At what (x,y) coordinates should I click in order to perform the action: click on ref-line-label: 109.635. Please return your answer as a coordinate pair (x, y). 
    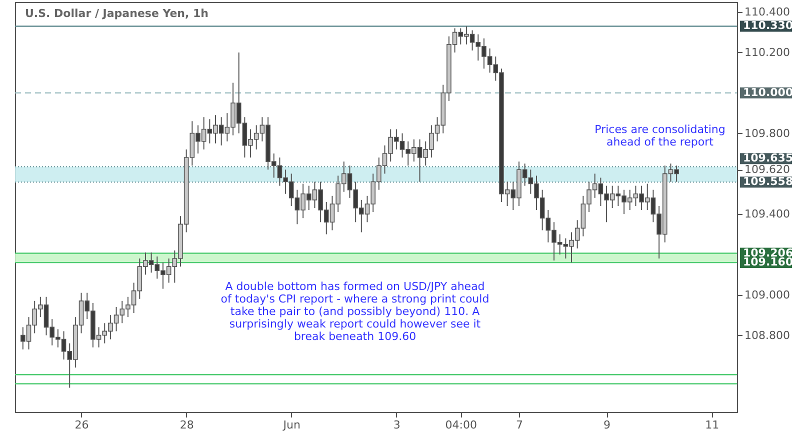
    Looking at the image, I should click on (768, 158).